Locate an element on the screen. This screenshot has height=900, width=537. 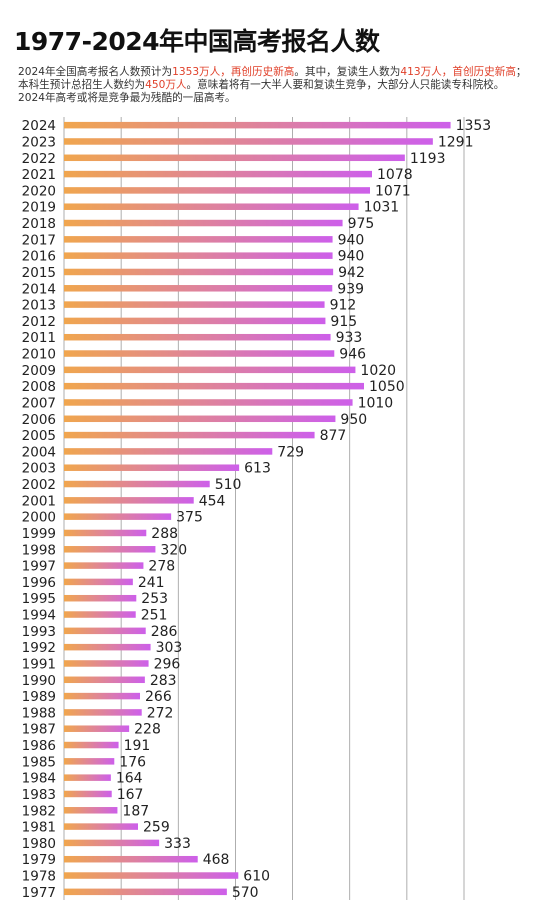
year-label: 2000 is located at coordinates (39, 518).